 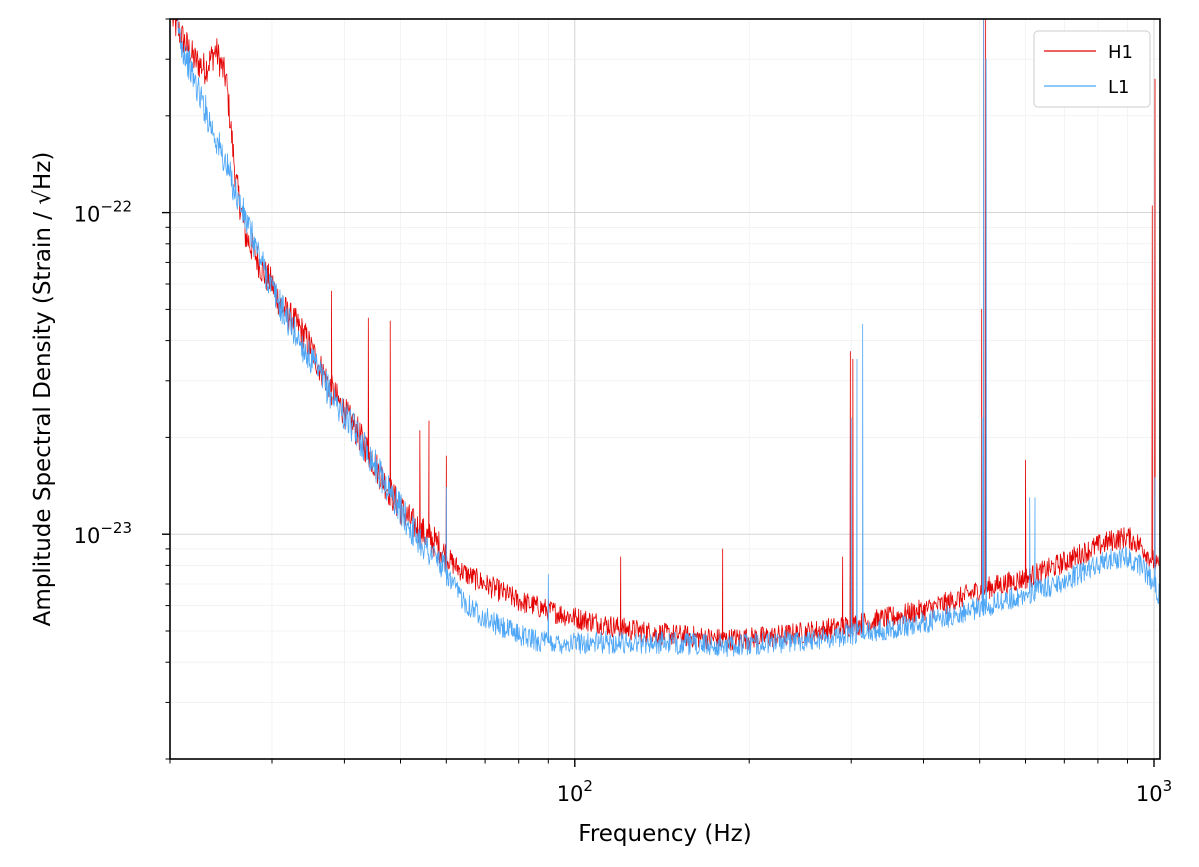 I want to click on x-tick-exponent: 2, so click(x=588, y=786).